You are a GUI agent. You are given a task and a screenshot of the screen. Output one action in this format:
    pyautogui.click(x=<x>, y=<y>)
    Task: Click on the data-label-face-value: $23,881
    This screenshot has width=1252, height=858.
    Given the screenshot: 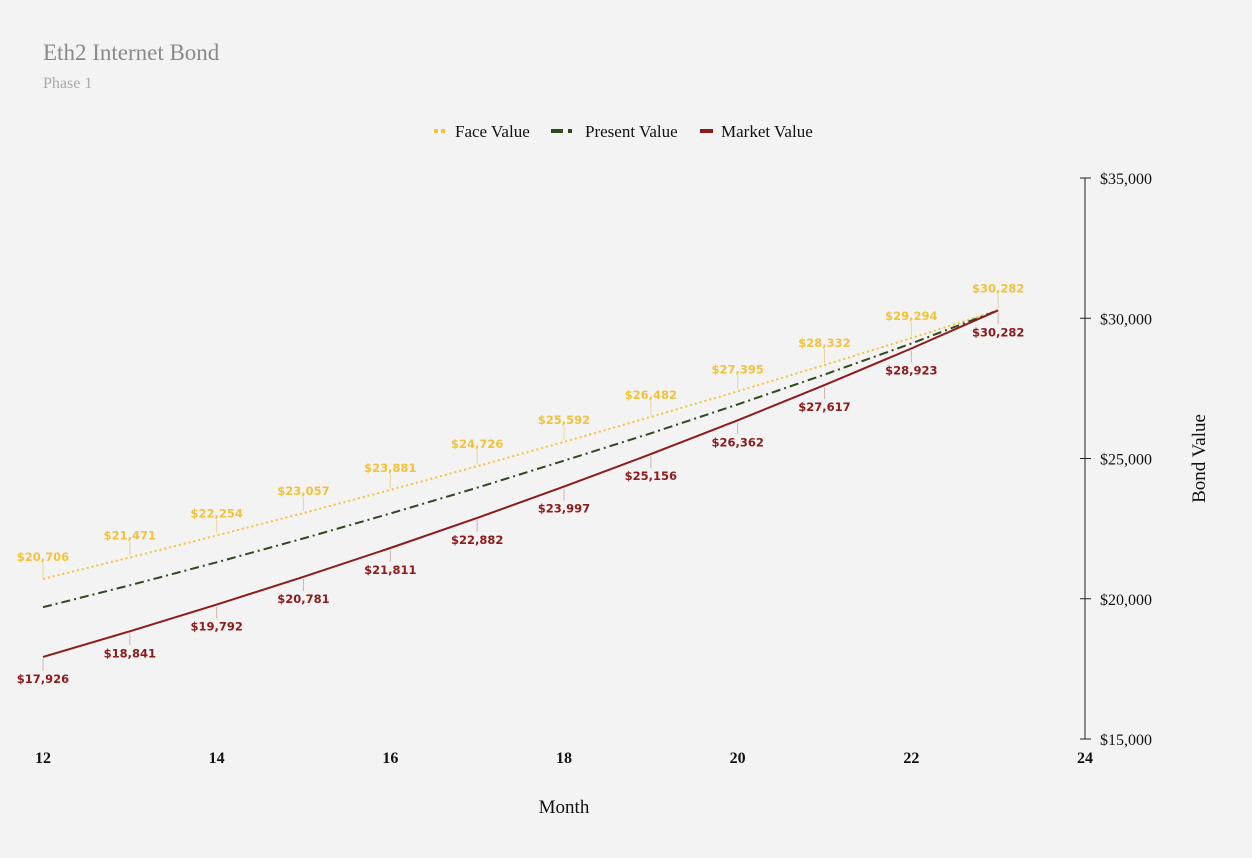 What is the action you would take?
    pyautogui.click(x=390, y=468)
    